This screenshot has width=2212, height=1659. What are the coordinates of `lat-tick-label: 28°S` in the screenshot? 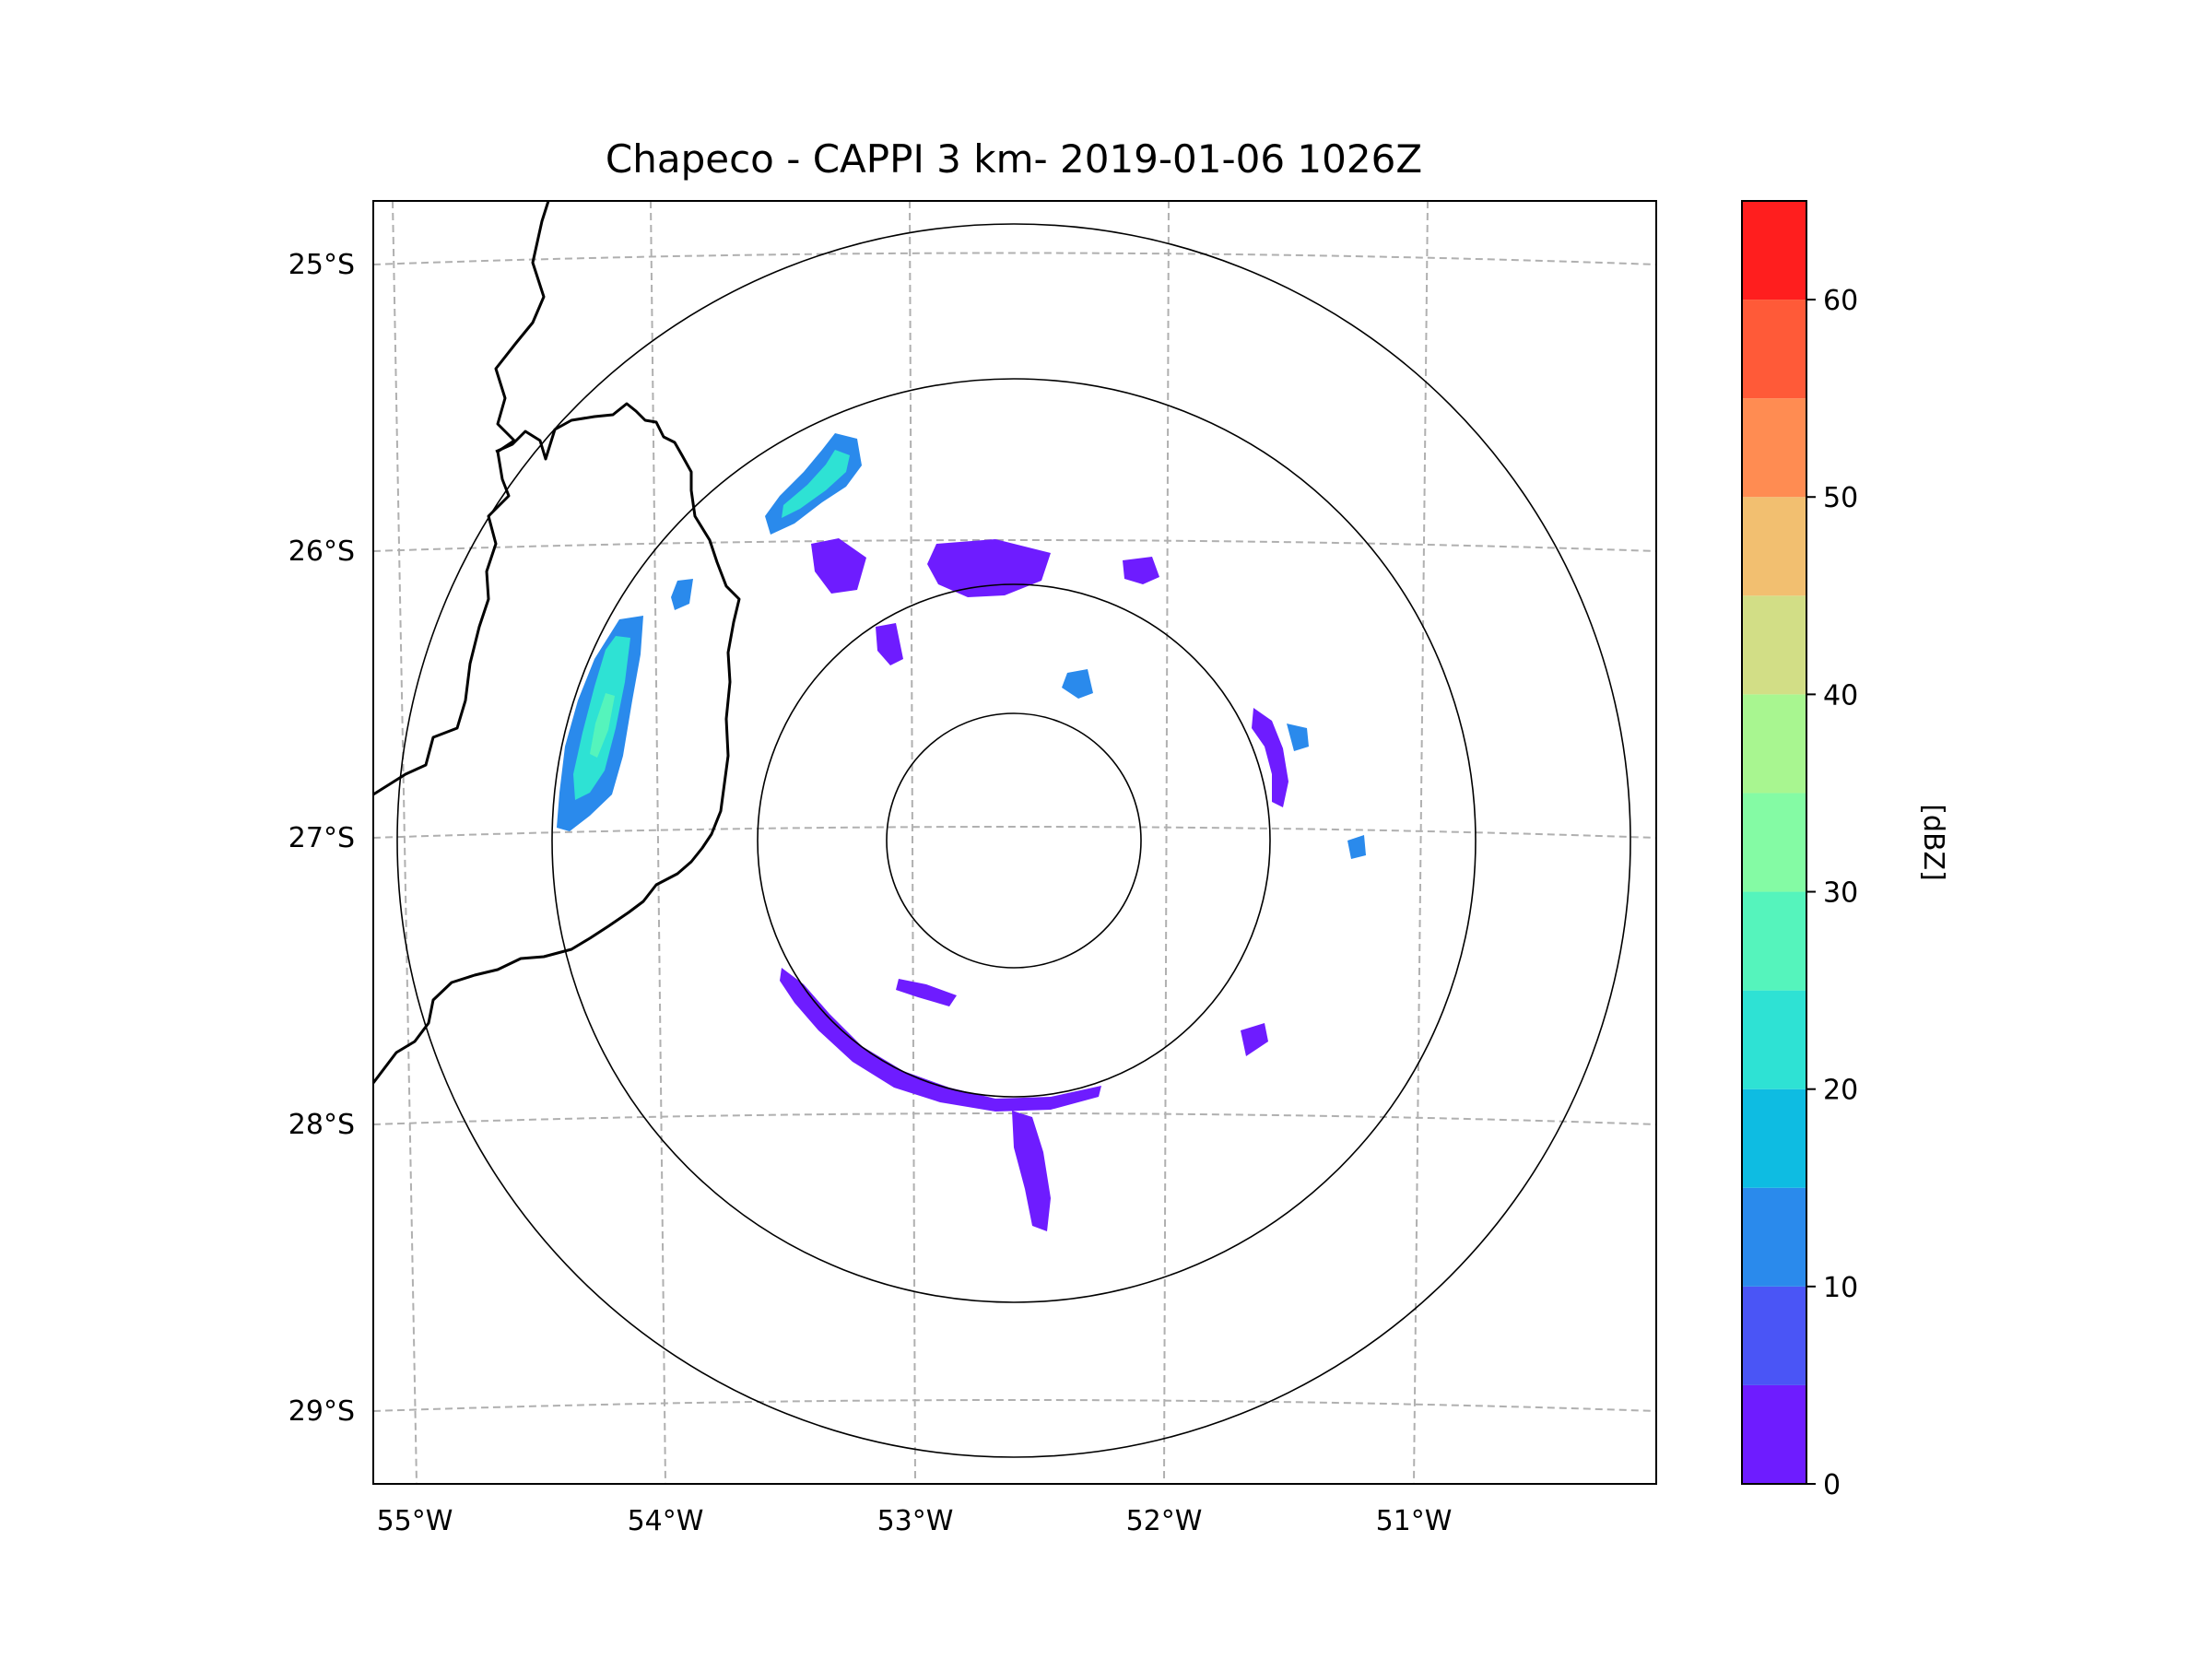 It's located at (321, 1125).